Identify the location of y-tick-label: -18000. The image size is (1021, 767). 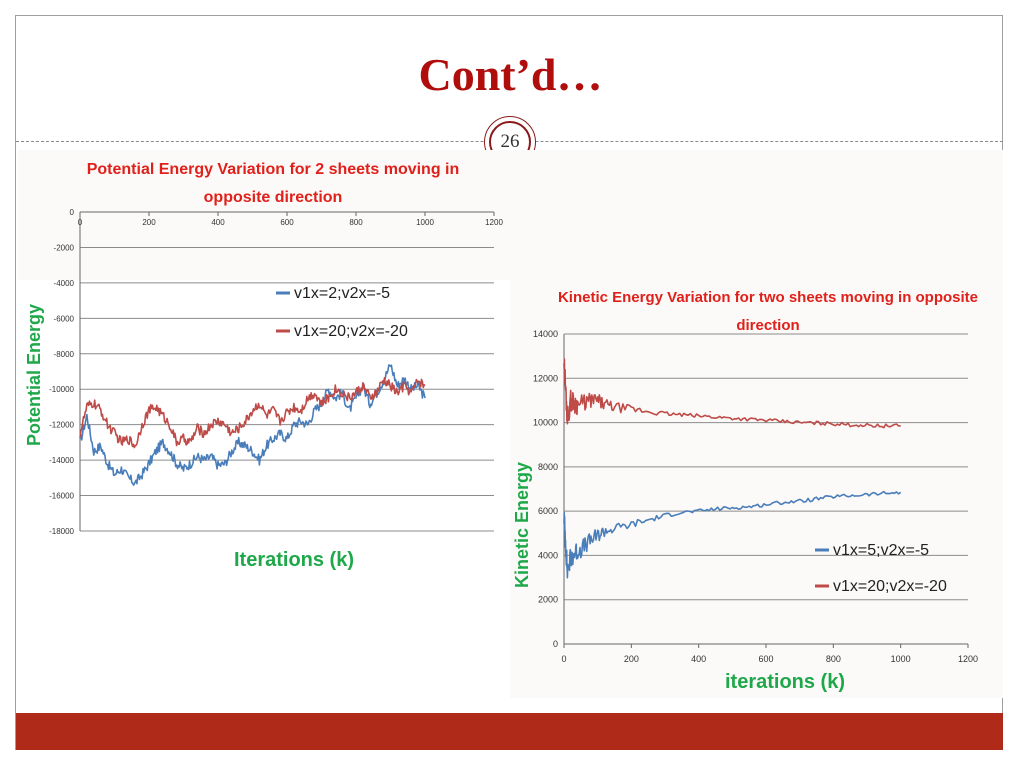
(61, 531).